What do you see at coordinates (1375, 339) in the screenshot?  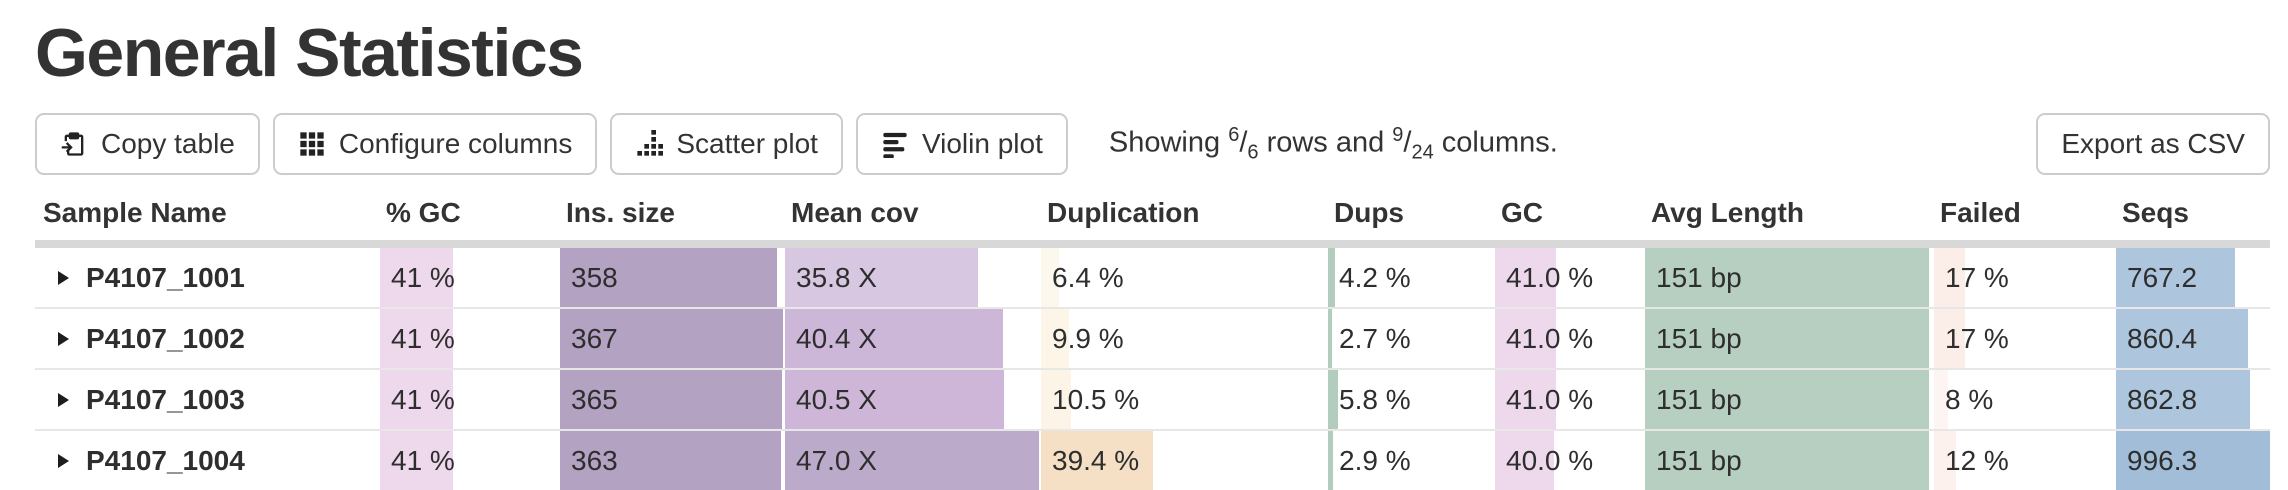 I see `cell-value: 2.7 %` at bounding box center [1375, 339].